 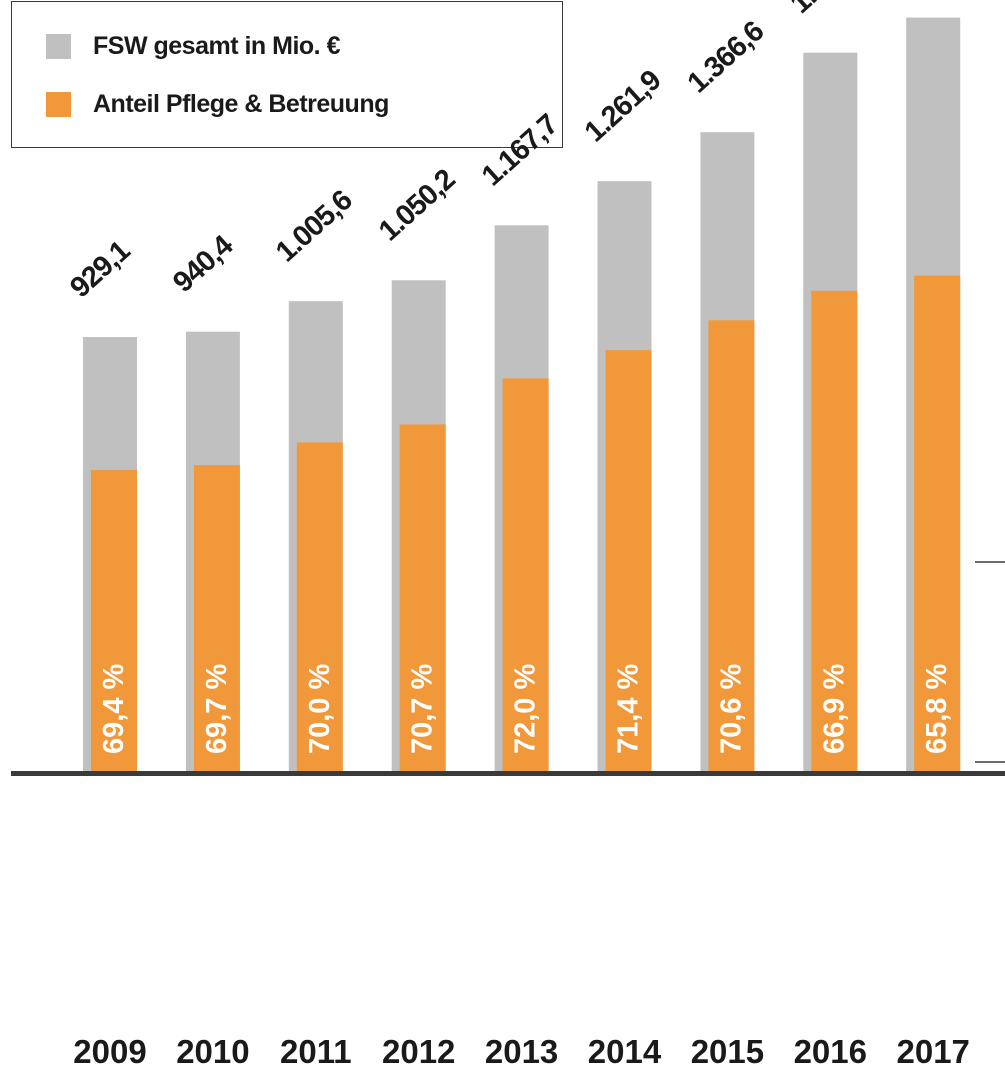 What do you see at coordinates (58, 104) in the screenshot?
I see `legend-swatch-orange` at bounding box center [58, 104].